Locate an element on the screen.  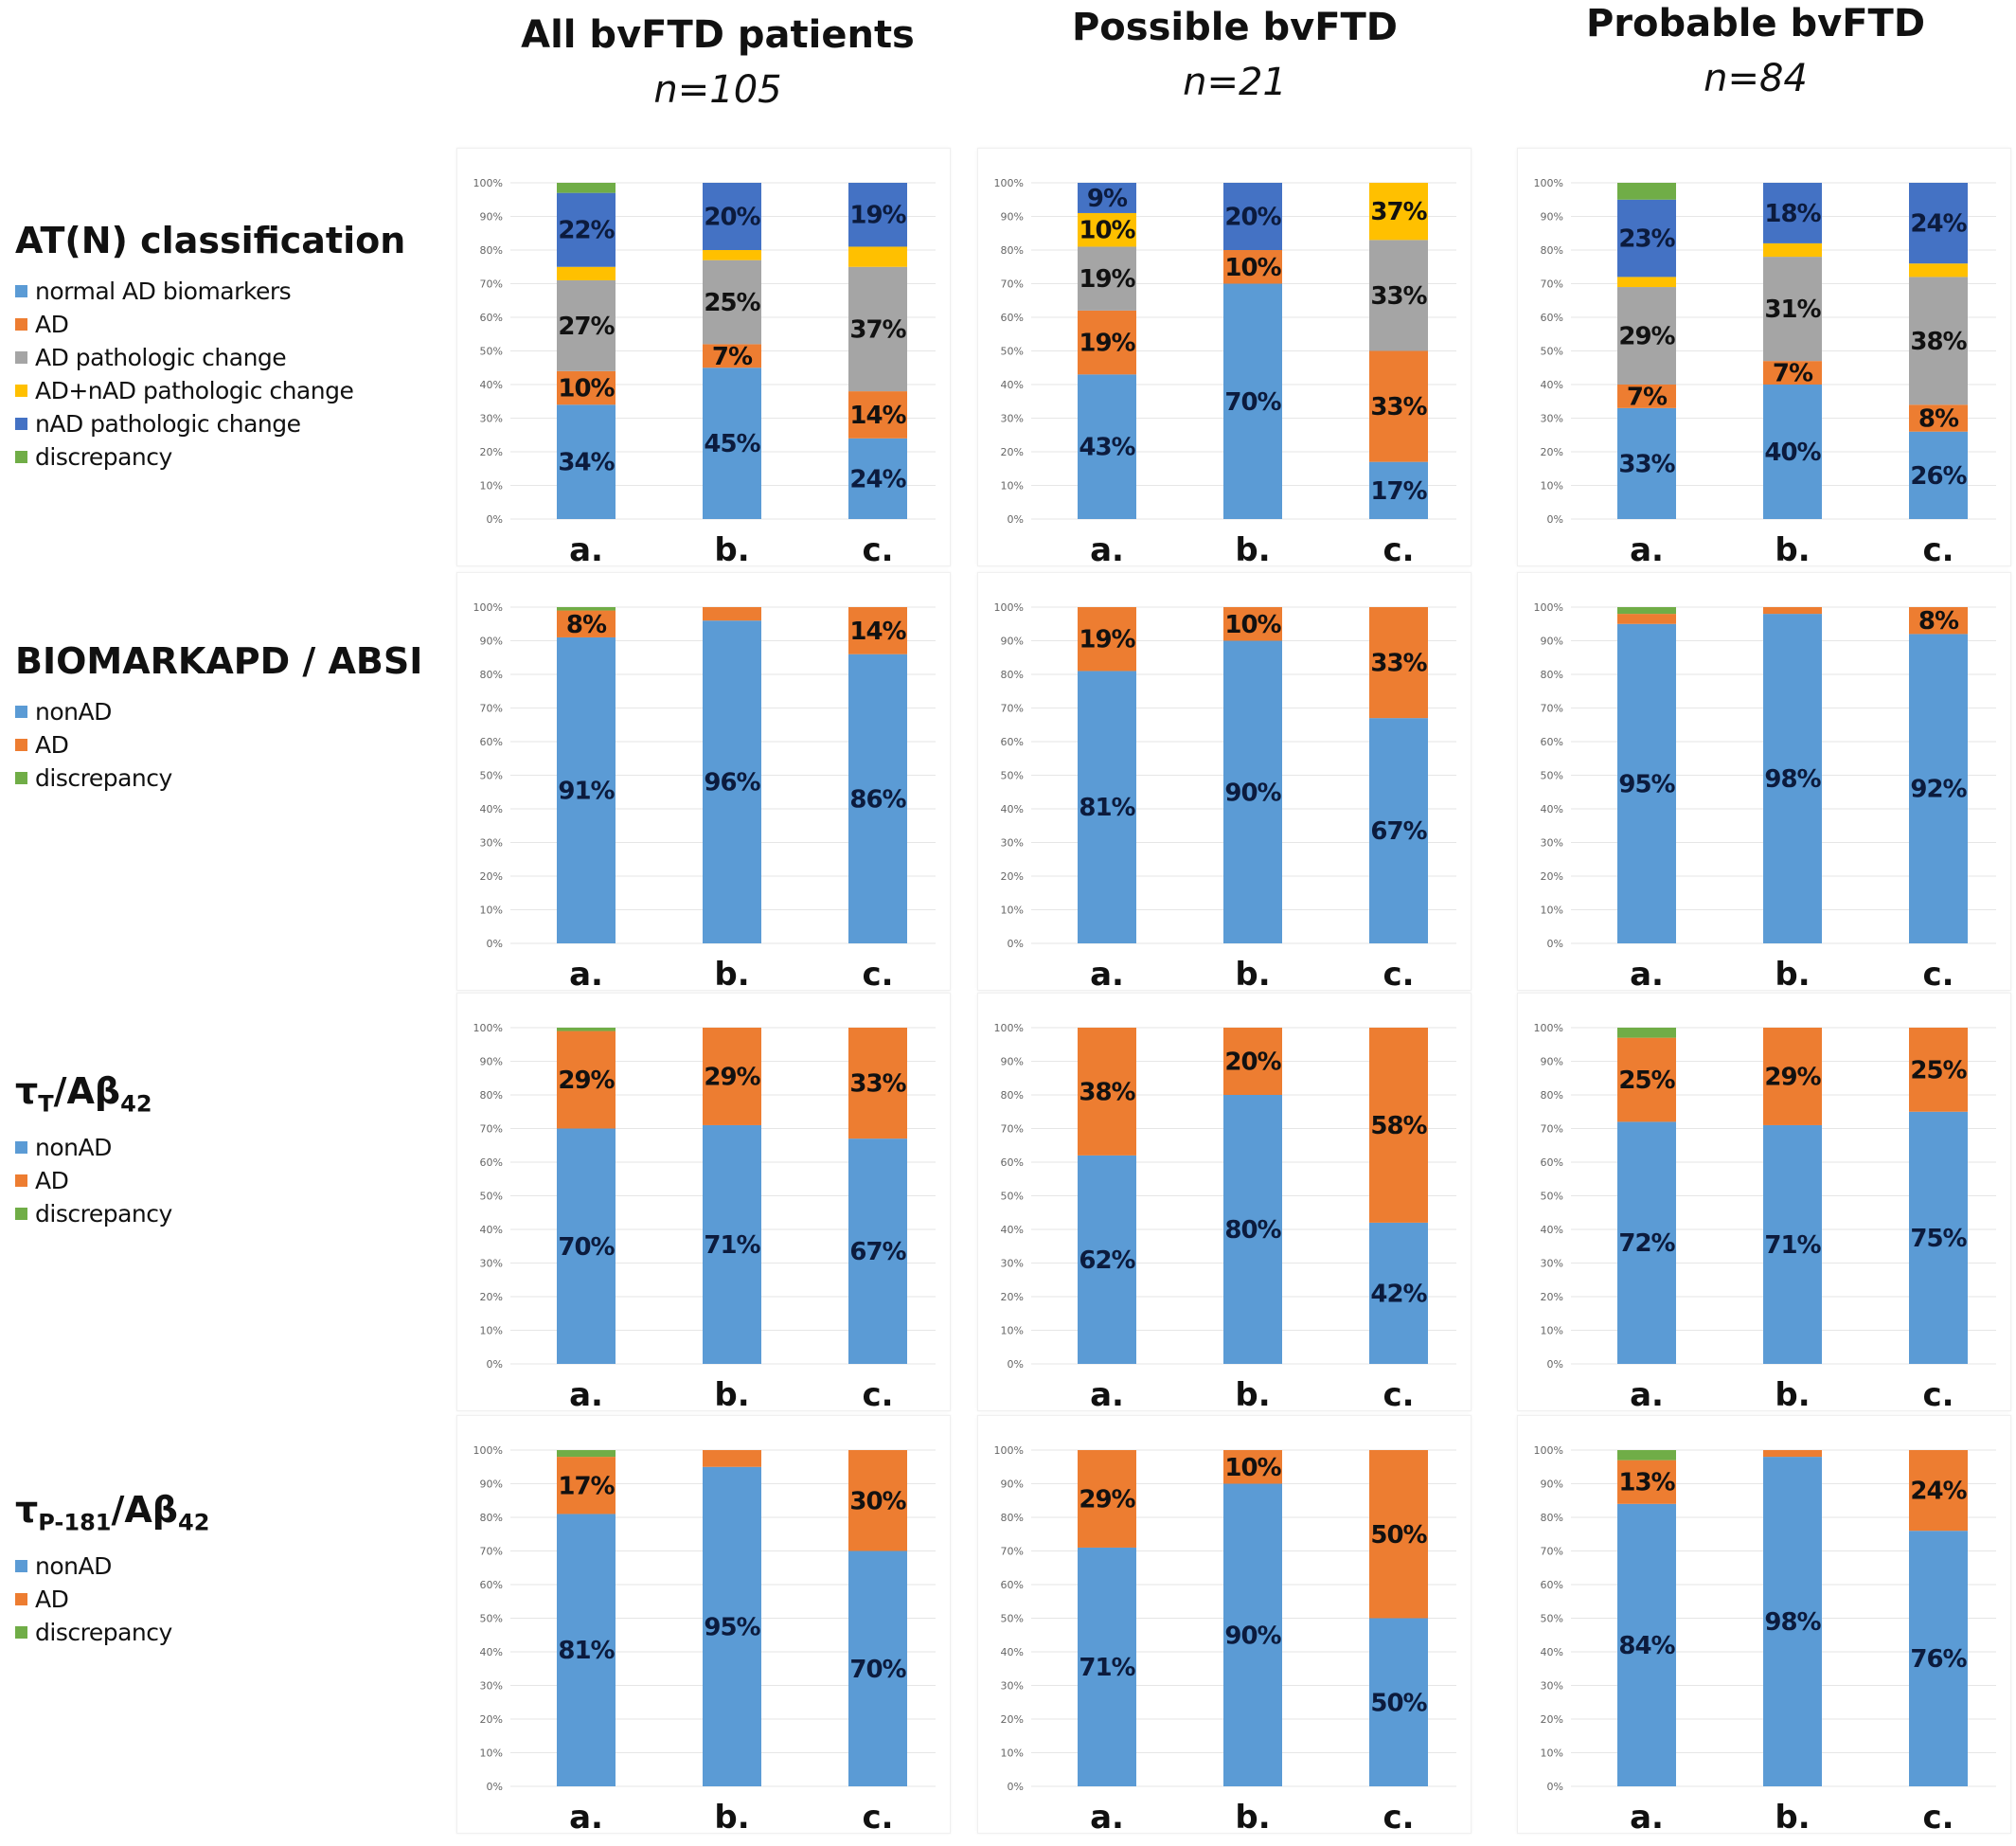
data-label: 96% is located at coordinates (732, 783).